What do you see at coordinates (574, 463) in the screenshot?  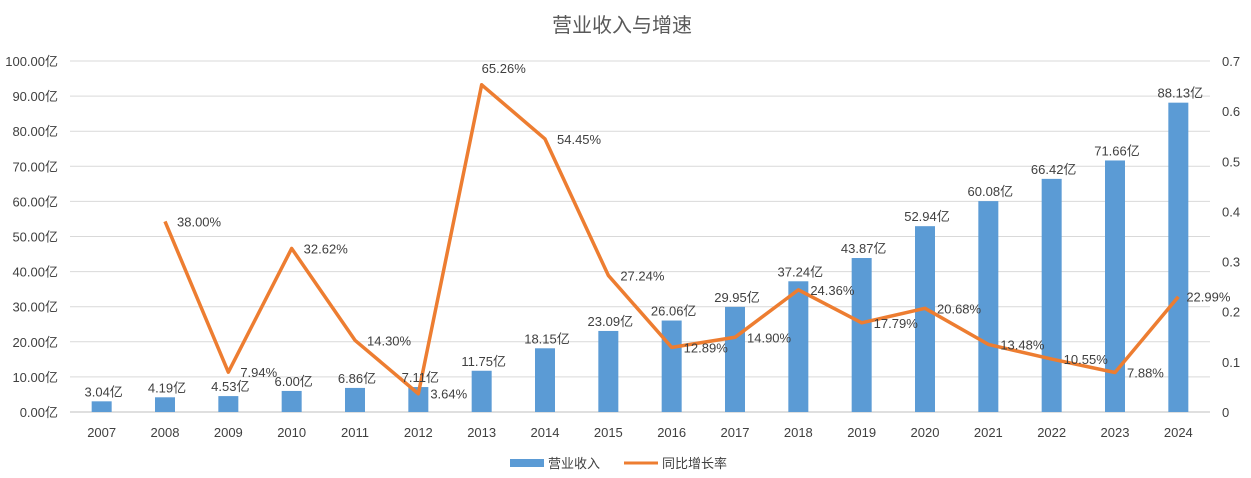 I see `legend-label-revenue: 营业收入` at bounding box center [574, 463].